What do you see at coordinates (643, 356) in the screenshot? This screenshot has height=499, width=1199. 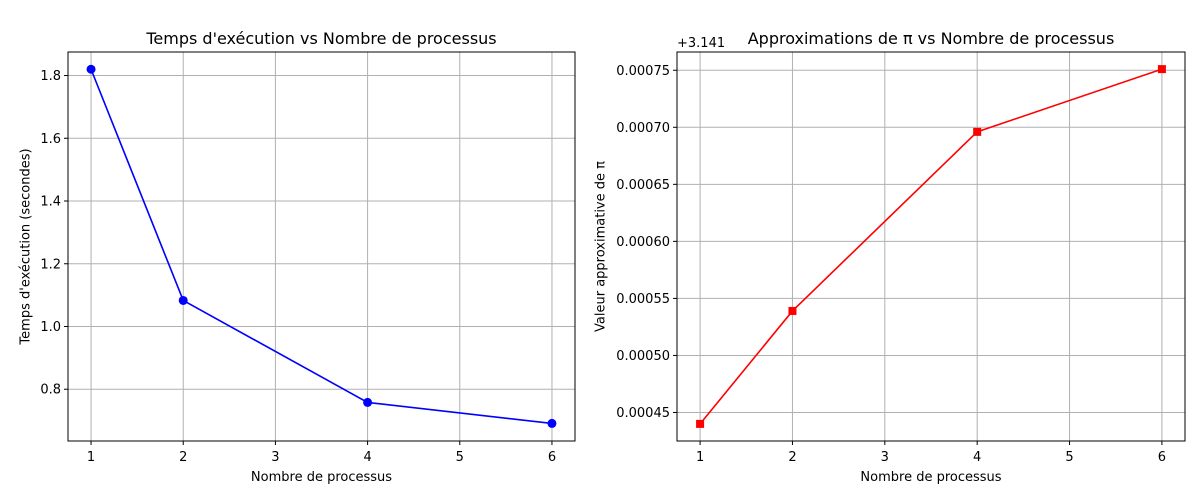 I see `y-tick-label: 0.00050` at bounding box center [643, 356].